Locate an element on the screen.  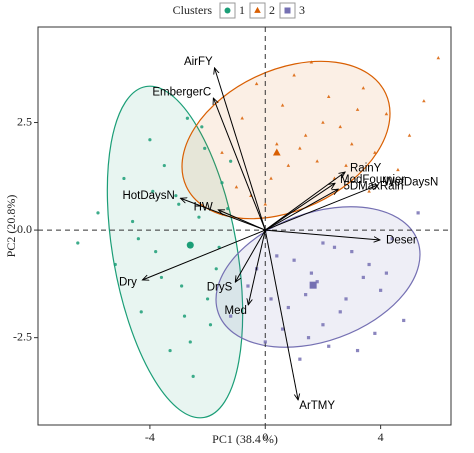
x-axis-label: PC1 (38.4 %) is located at coordinates (245, 439).